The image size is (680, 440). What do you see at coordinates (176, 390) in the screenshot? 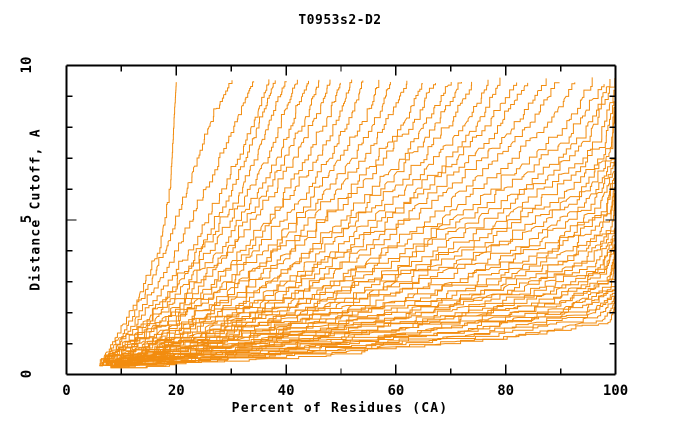
I see `x-tick-label: 20` at bounding box center [176, 390].